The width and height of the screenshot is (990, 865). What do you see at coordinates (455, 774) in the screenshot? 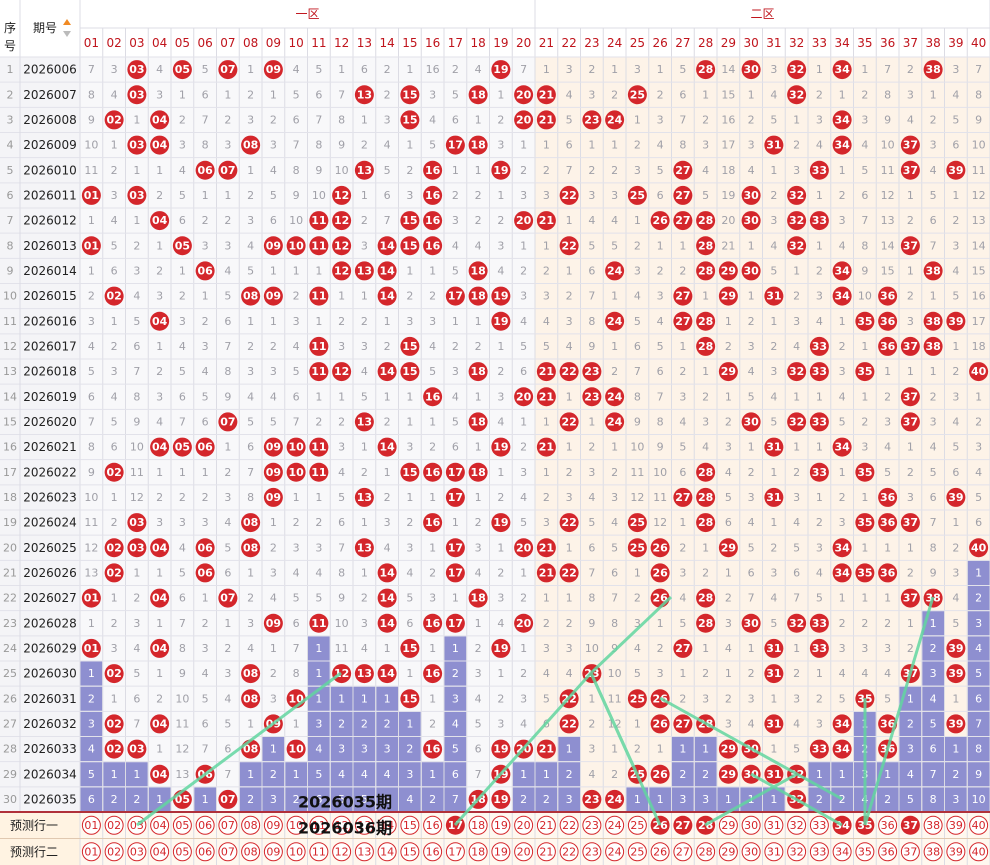
I see `omission-bar` at bounding box center [455, 774].